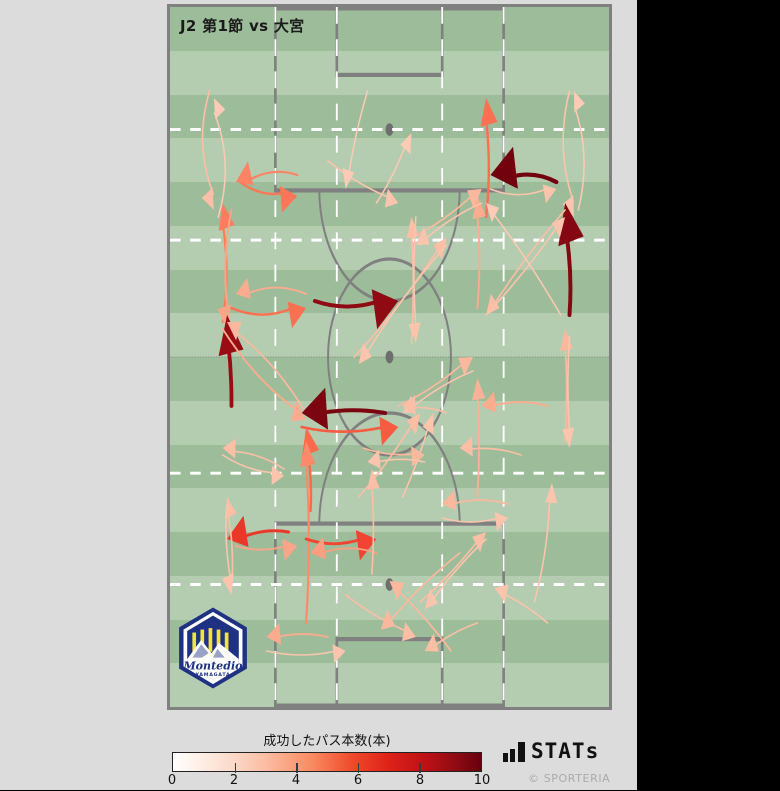 Image resolution: width=780 pixels, height=791 pixels. I want to click on stats-logo-bar-green, so click(512, 755).